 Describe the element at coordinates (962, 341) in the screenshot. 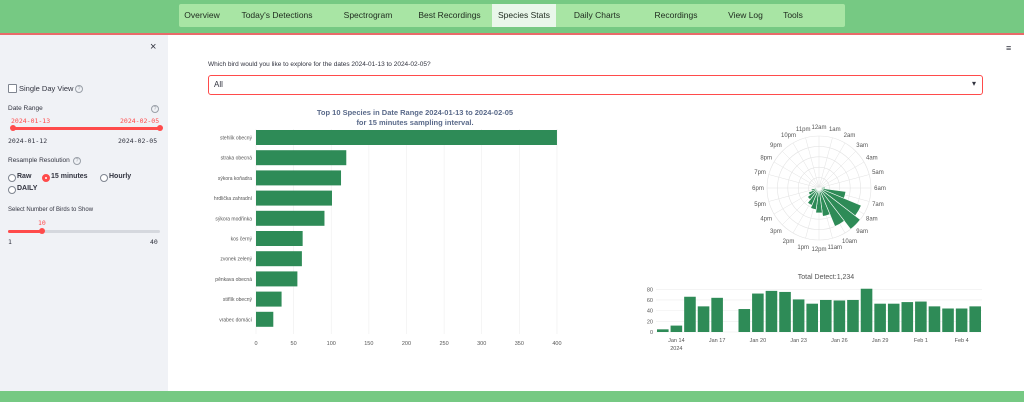

I see `x-tick-label: Feb 4` at that location.